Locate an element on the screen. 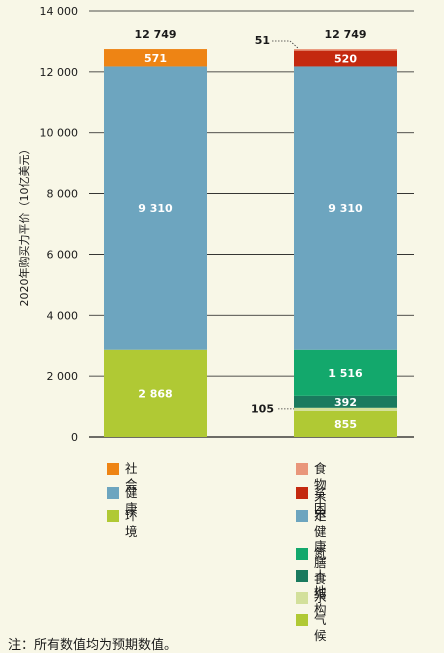  y-tick-label: 10 000 is located at coordinates (59, 133).